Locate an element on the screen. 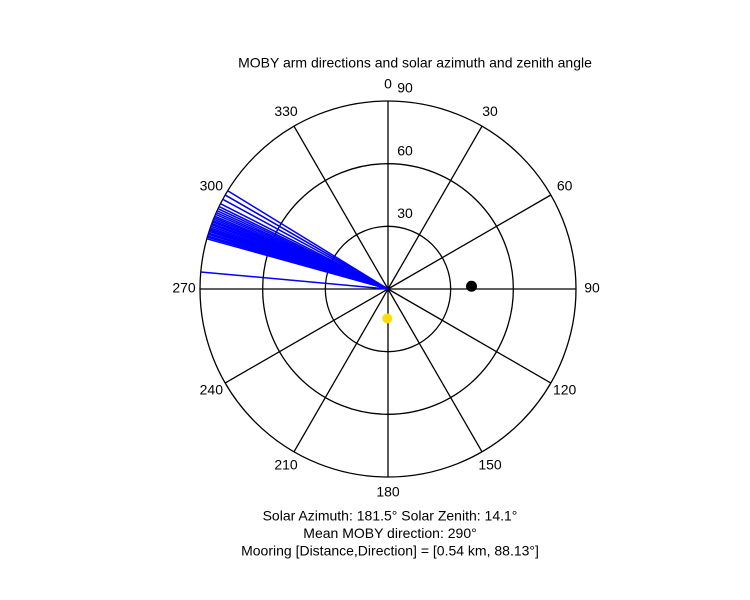 This screenshot has width=750, height=600. theta-tick-label: 300 is located at coordinates (212, 186).